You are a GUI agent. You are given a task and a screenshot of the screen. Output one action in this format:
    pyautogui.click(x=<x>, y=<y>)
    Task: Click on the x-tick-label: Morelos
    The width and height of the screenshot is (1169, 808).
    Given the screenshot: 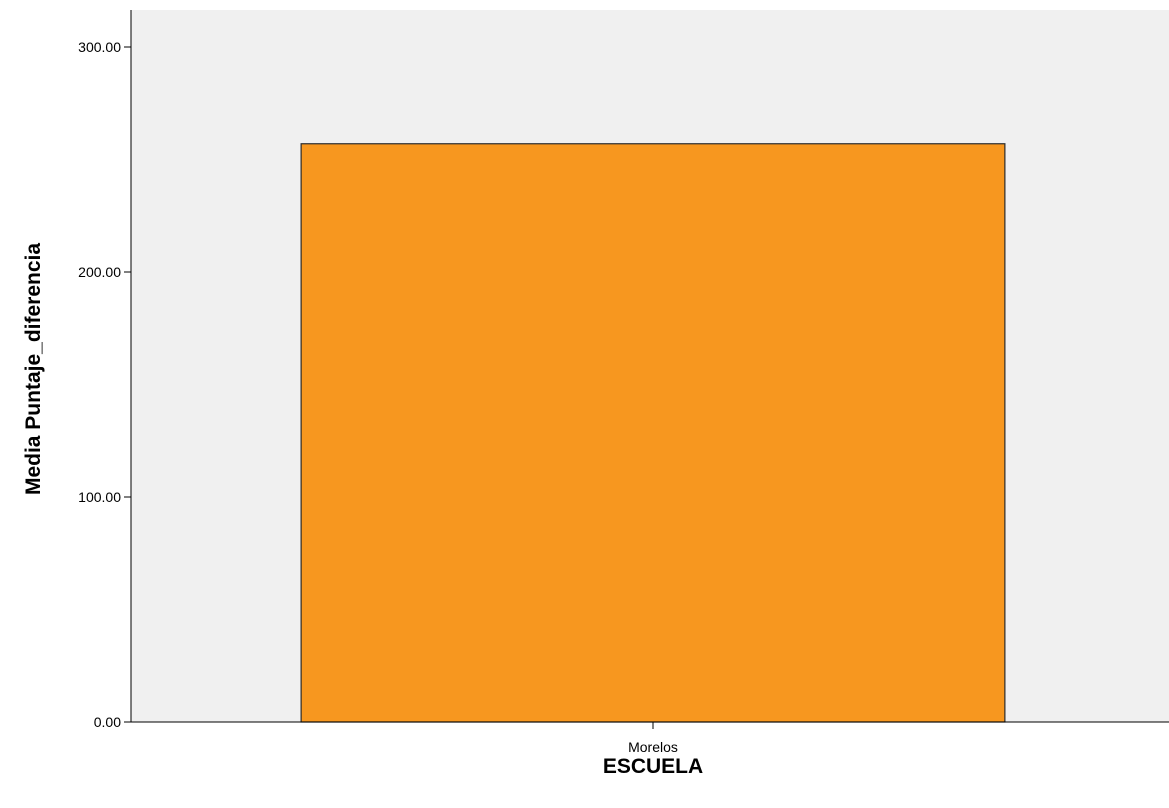 What is the action you would take?
    pyautogui.click(x=653, y=747)
    